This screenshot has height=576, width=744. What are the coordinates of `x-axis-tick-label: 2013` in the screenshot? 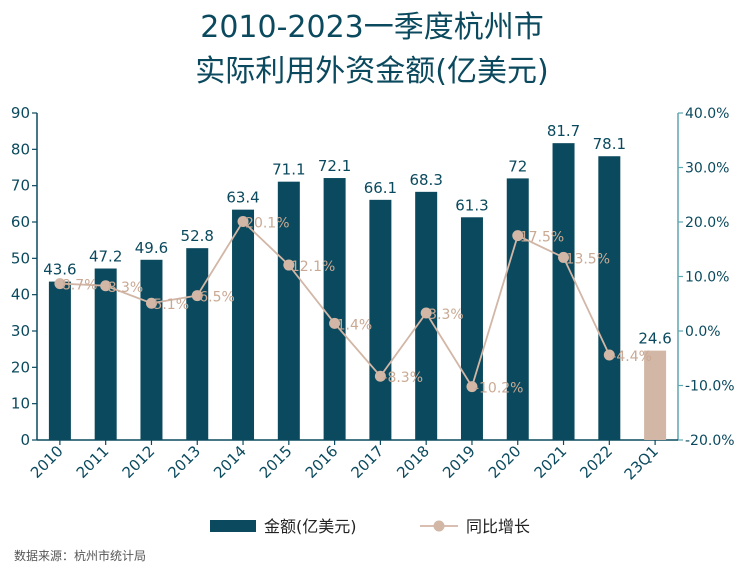 It's located at (184, 462).